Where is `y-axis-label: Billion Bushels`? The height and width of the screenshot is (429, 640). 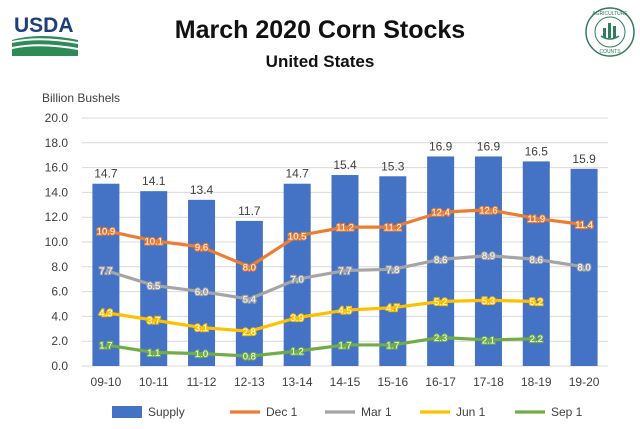
y-axis-label: Billion Bushels is located at coordinates (81, 98).